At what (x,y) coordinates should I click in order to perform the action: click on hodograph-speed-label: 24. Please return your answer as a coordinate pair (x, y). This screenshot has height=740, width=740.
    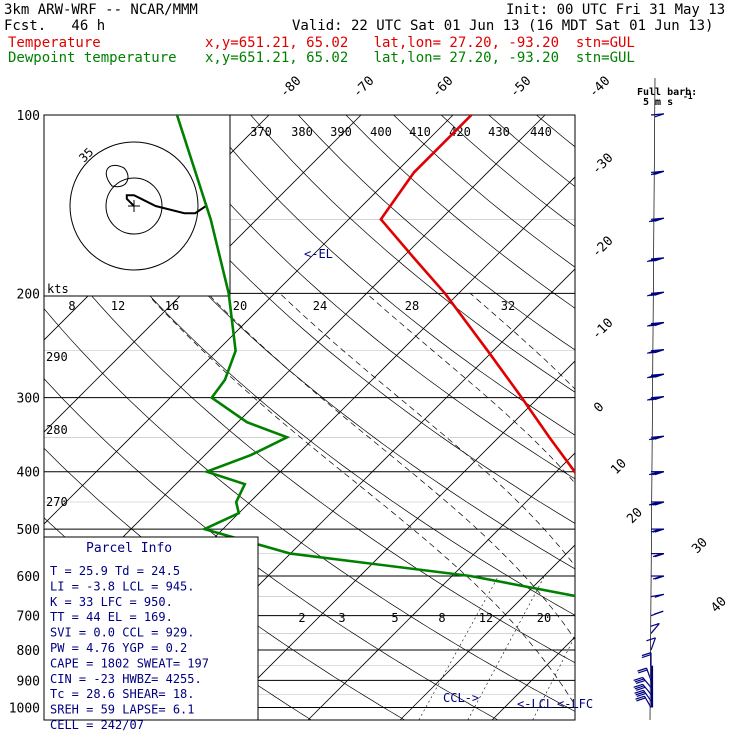
    Looking at the image, I should click on (320, 306).